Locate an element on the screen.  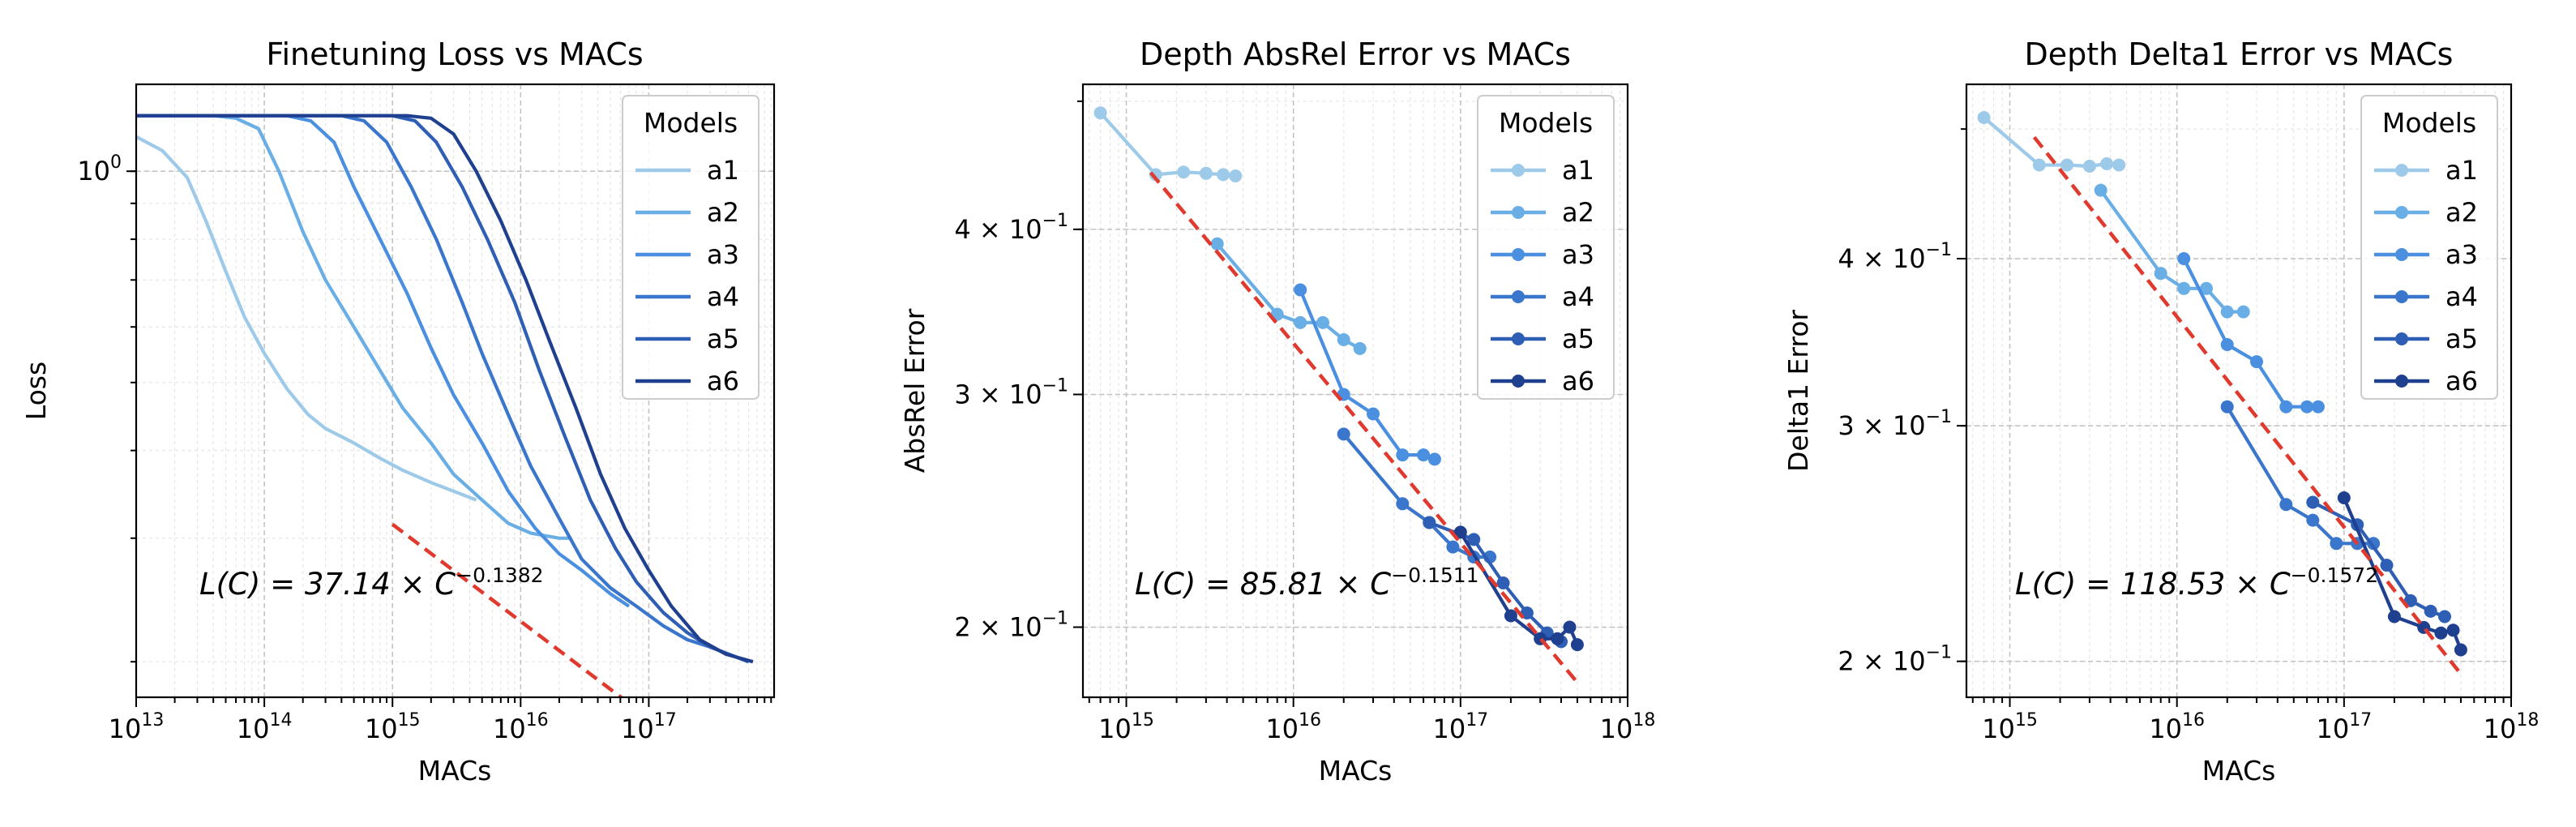
fit-equation-exponent: −0.1382 is located at coordinates (499, 575).